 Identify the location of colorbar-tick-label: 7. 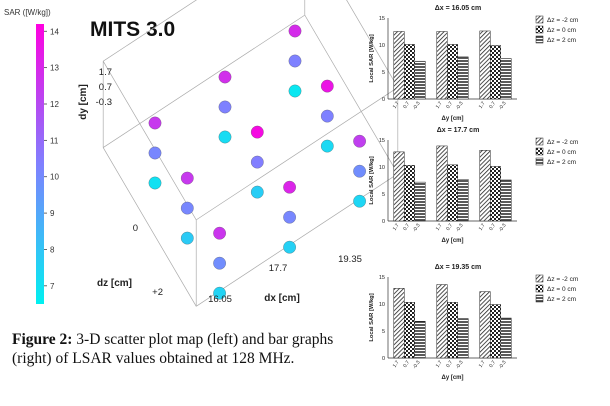
(52, 286).